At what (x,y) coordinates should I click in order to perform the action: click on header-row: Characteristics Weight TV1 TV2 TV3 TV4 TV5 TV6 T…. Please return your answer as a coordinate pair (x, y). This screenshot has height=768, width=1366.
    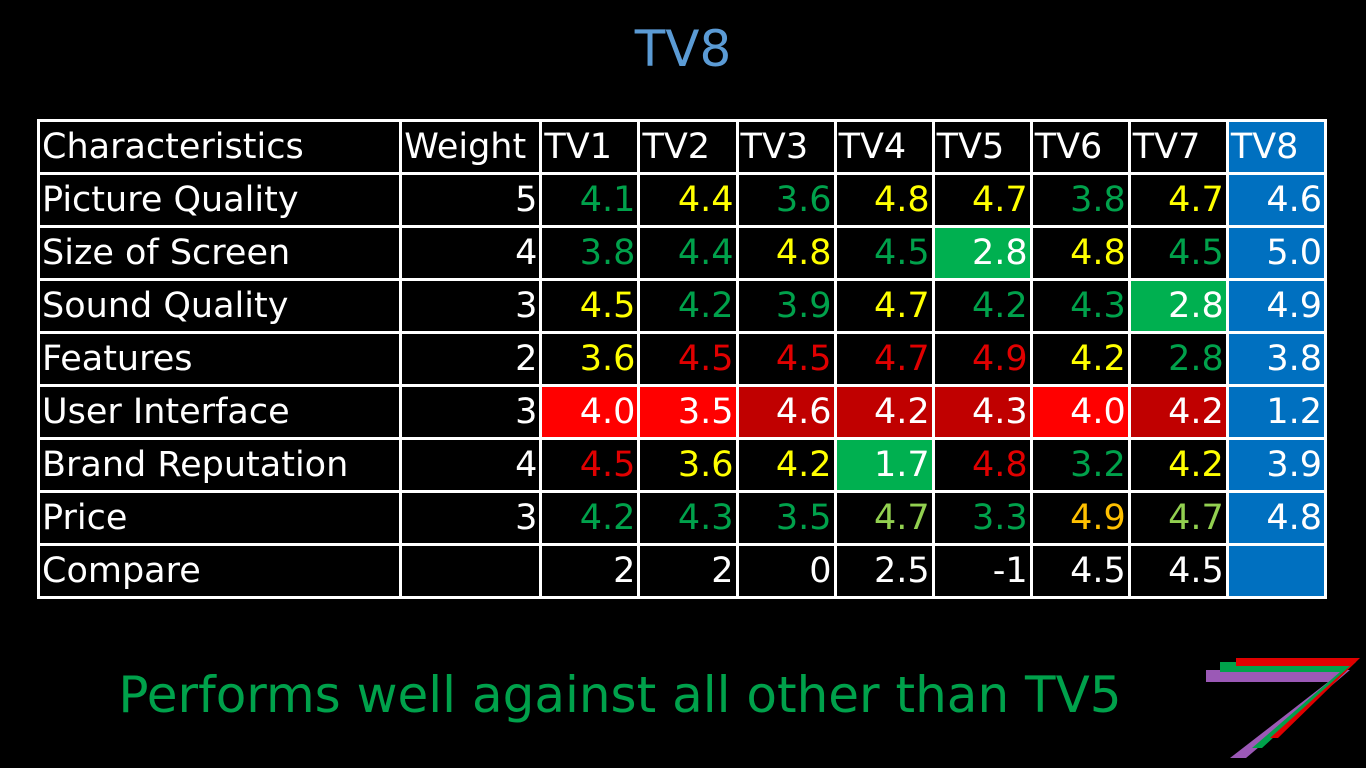
    Looking at the image, I should click on (682, 147).